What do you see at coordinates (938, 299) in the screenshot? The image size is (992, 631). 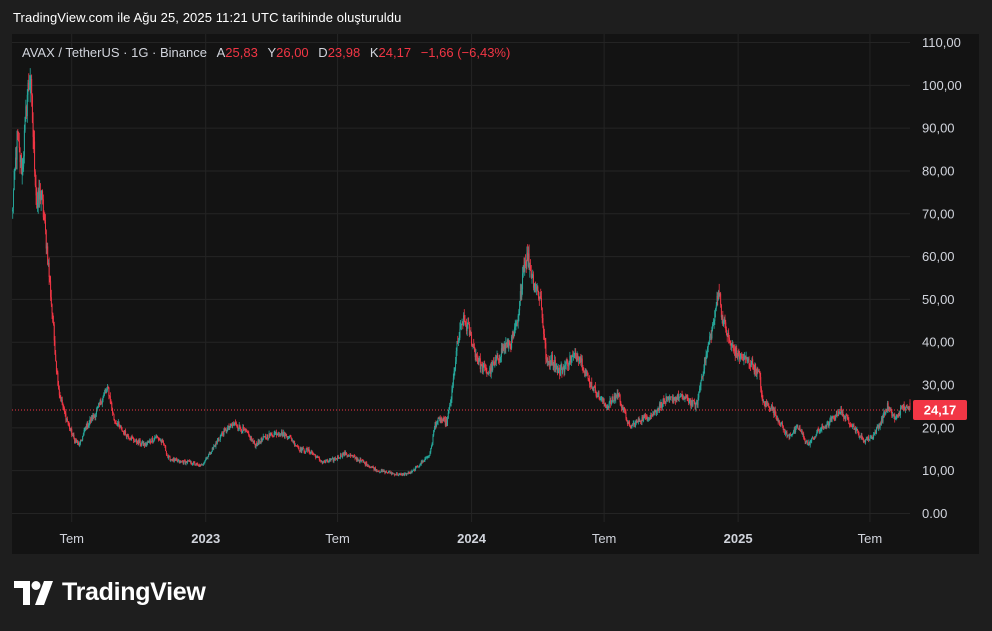 I see `y-tick-label: 50,00` at bounding box center [938, 299].